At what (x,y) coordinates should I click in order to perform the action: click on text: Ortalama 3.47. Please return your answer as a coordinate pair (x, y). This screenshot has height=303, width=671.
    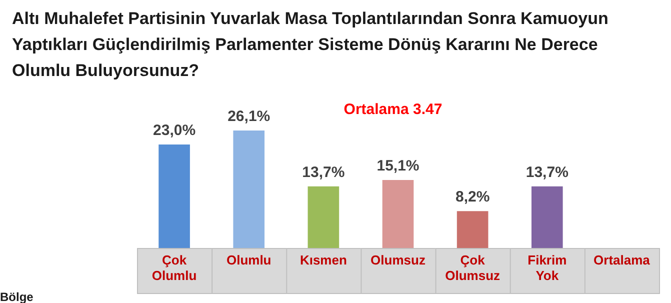
    Looking at the image, I should click on (393, 109).